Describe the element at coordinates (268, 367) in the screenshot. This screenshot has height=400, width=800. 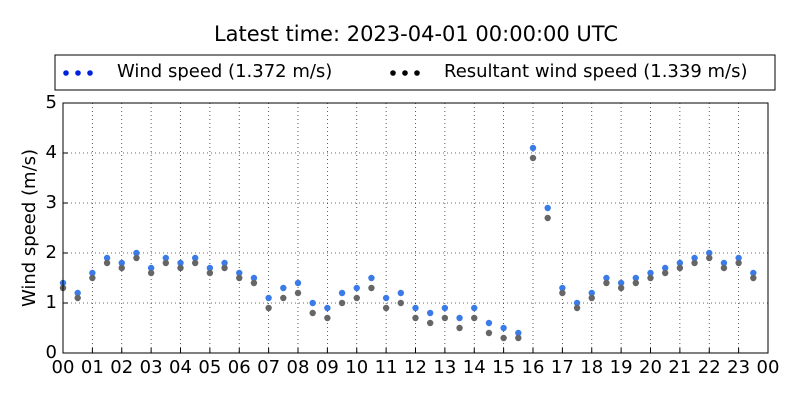
I see `x-tick-label: 07` at that location.